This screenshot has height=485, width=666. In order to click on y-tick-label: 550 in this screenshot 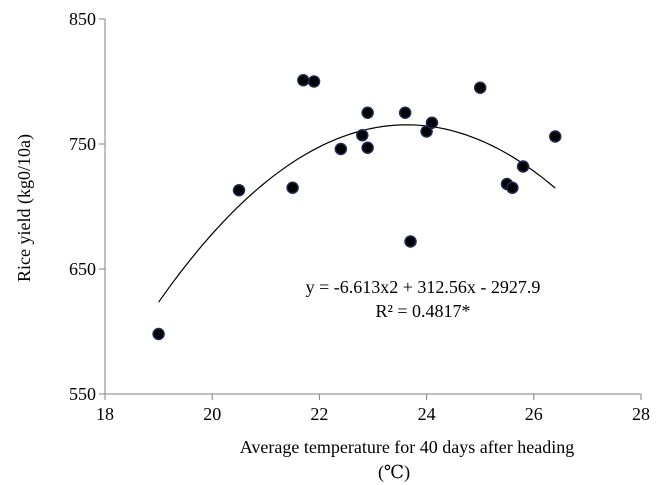, I will do `click(82, 394)`.